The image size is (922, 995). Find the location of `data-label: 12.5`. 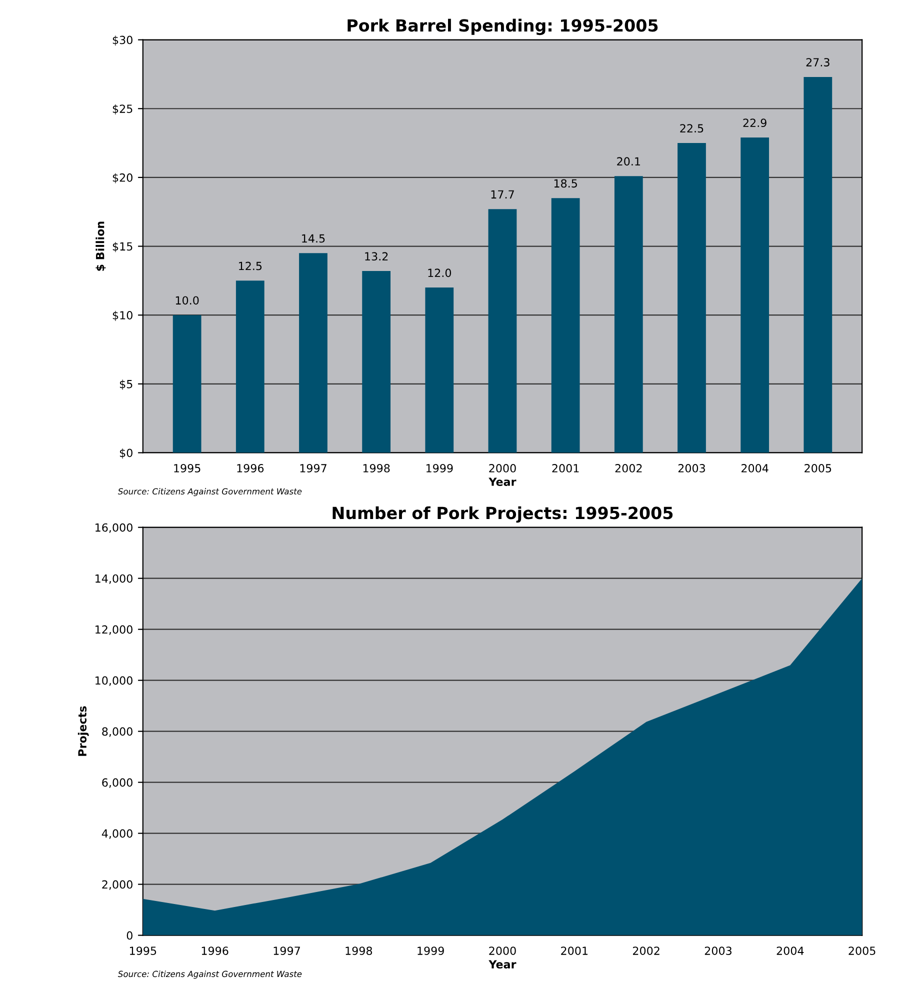

data-label: 12.5 is located at coordinates (250, 266).